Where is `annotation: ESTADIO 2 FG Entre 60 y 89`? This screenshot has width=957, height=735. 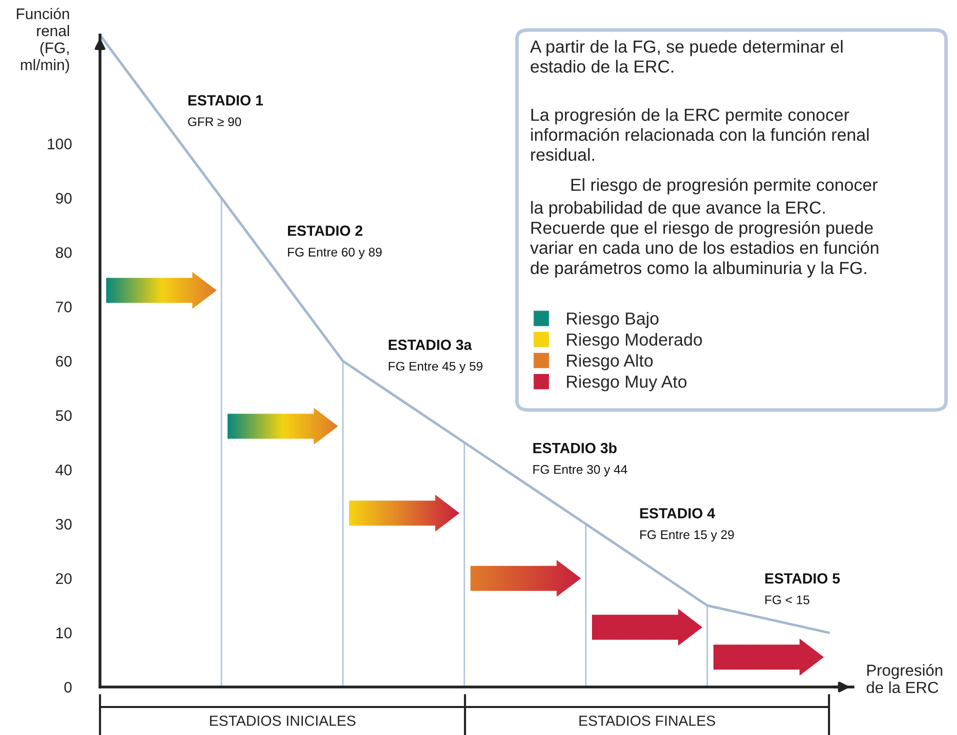 annotation: ESTADIO 2 FG Entre 60 y 89 is located at coordinates (335, 243).